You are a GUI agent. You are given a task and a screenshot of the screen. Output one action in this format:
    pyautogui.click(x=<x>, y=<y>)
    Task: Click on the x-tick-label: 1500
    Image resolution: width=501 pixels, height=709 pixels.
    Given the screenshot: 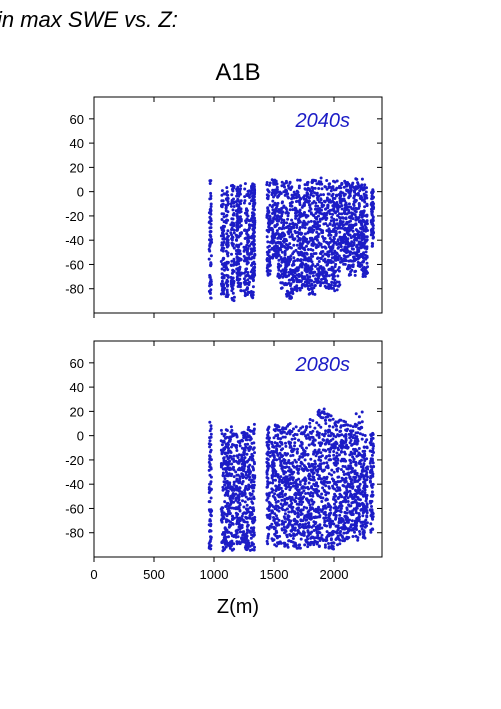 What is the action you would take?
    pyautogui.click(x=274, y=574)
    